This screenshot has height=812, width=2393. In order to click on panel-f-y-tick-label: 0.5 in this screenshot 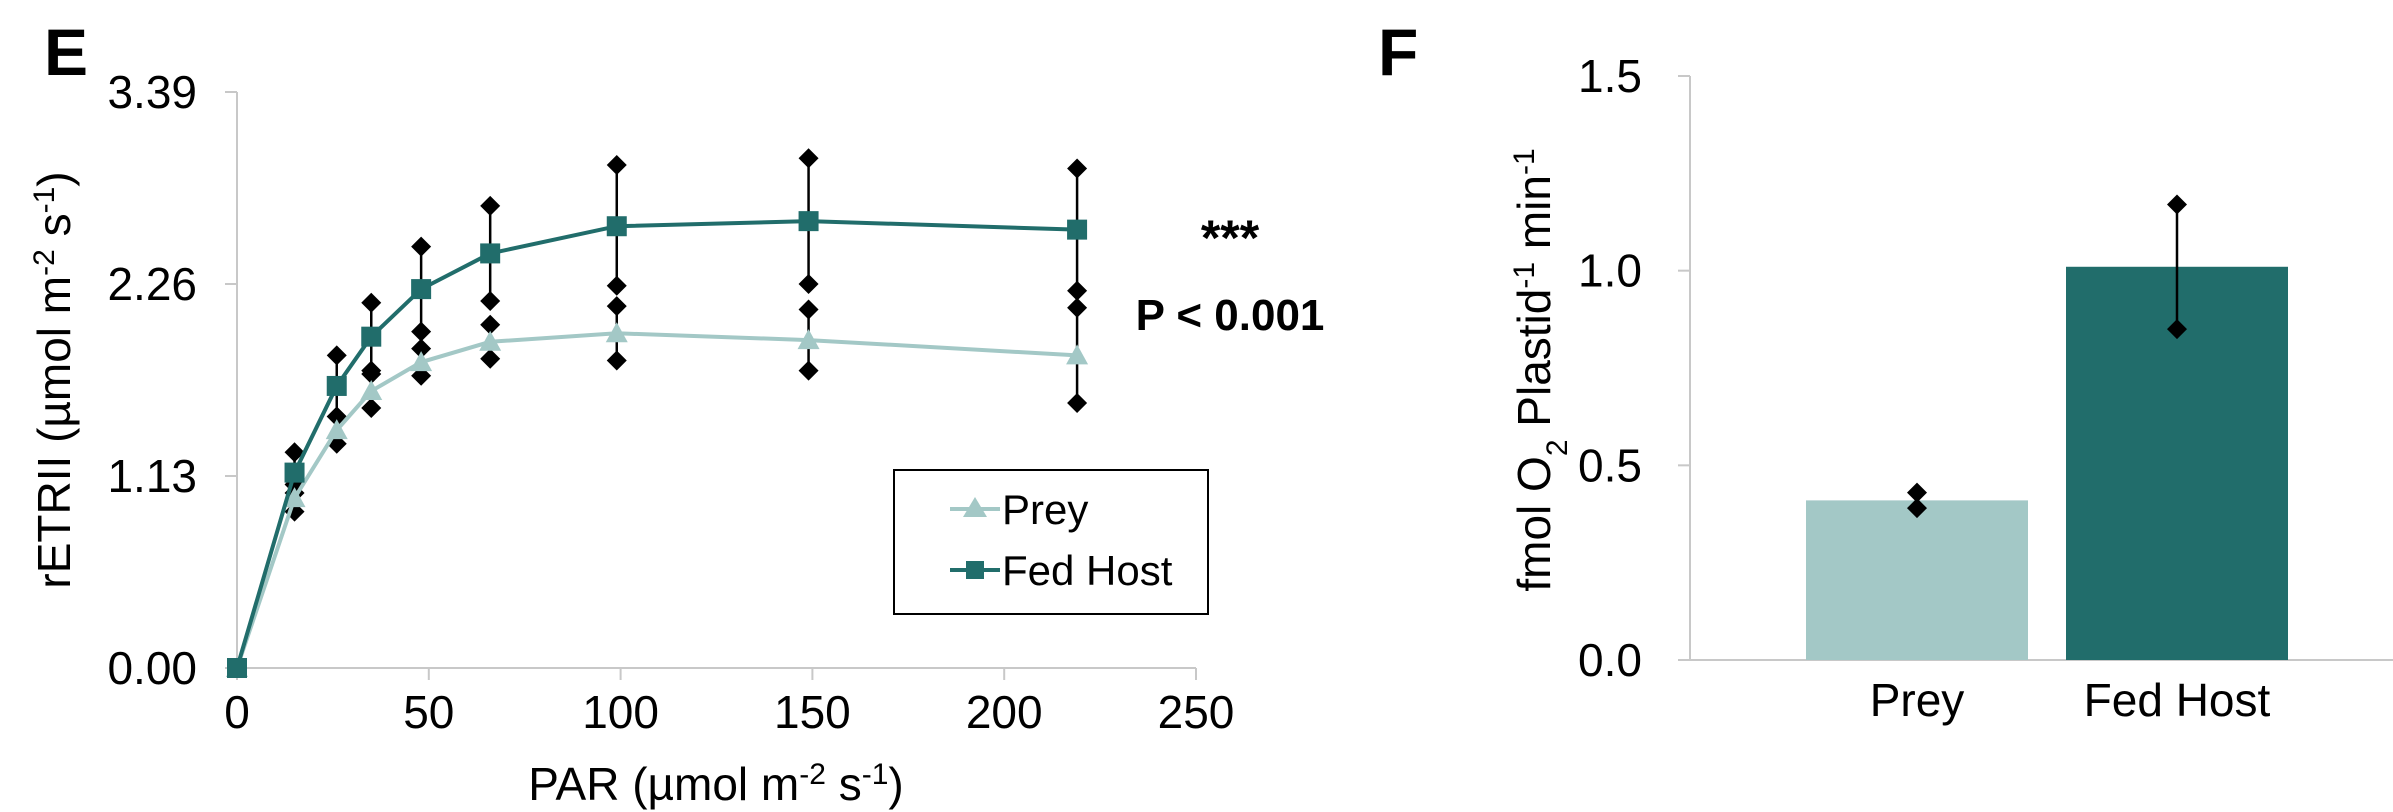, I will do `click(1610, 465)`.